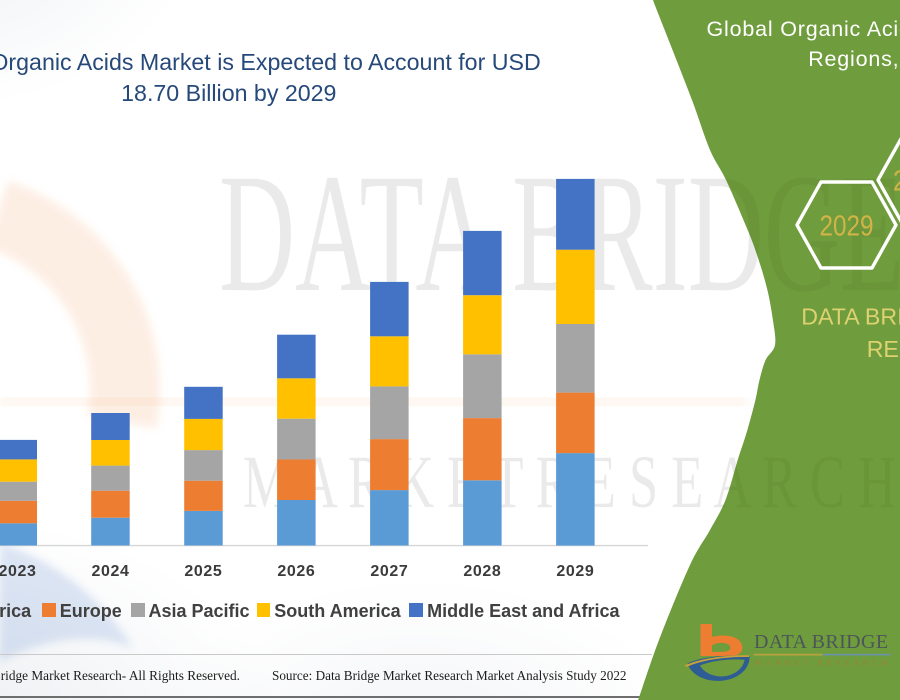  What do you see at coordinates (569, 482) in the screenshot?
I see `svg-text: M A R K E T R E S E A R C H` at bounding box center [569, 482].